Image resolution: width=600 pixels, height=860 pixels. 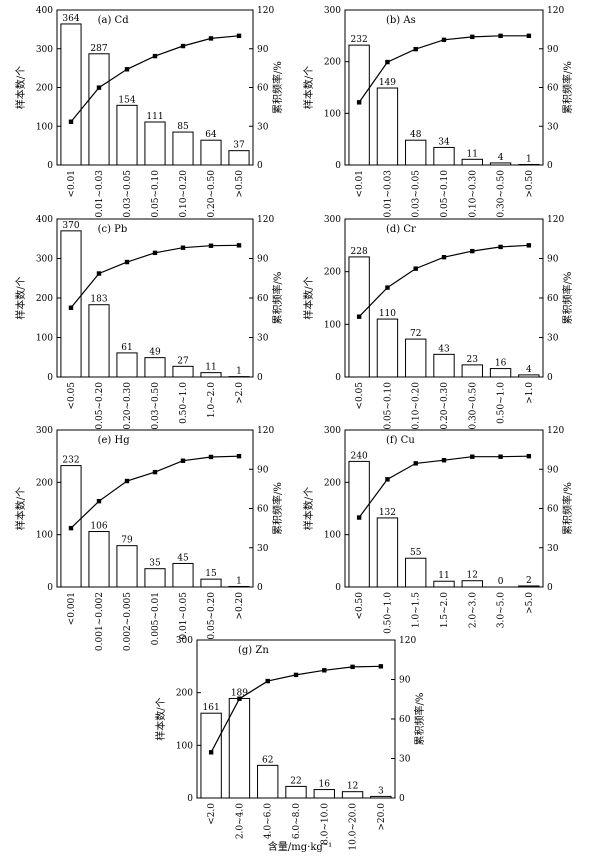 I want to click on x-tick-label: <0.50, so click(x=360, y=606).